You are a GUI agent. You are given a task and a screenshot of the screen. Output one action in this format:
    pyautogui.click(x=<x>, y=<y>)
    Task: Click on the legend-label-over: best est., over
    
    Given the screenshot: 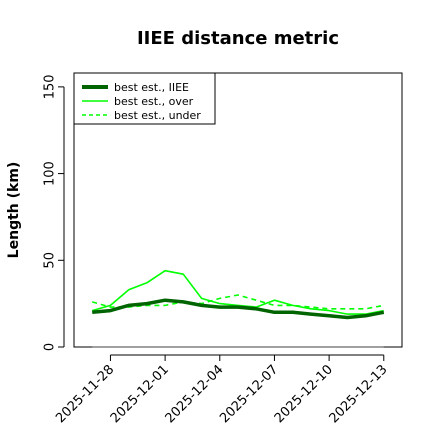 What is the action you would take?
    pyautogui.click(x=154, y=101)
    